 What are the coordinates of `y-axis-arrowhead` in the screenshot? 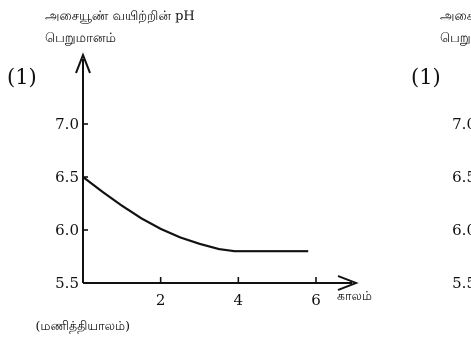 It's located at (83, 63).